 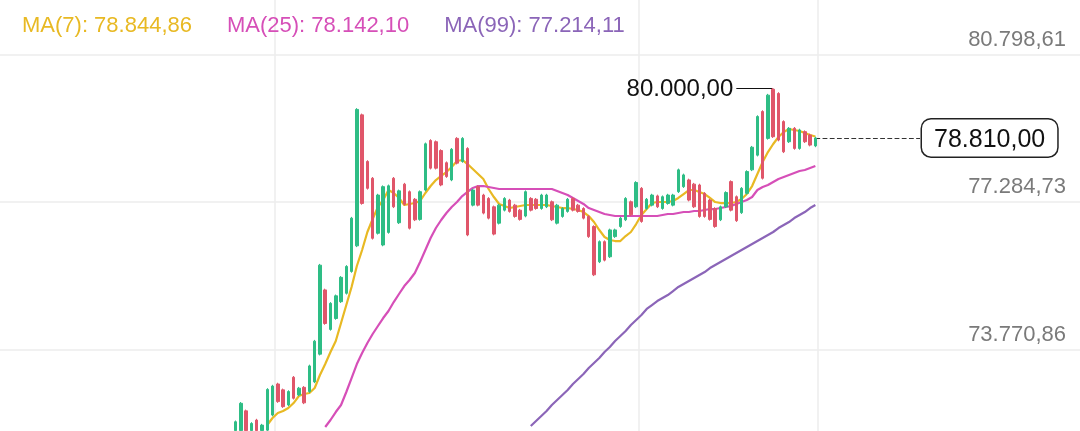 What do you see at coordinates (318, 24) in the screenshot?
I see `text: MA(25): 78.142,10` at bounding box center [318, 24].